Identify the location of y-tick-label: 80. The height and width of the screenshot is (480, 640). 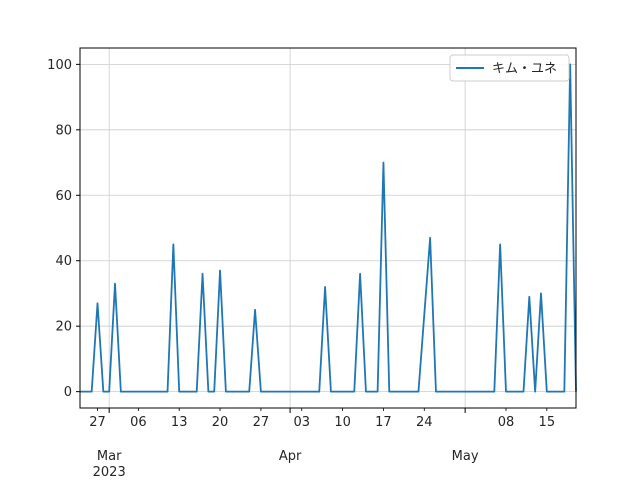
(63, 130).